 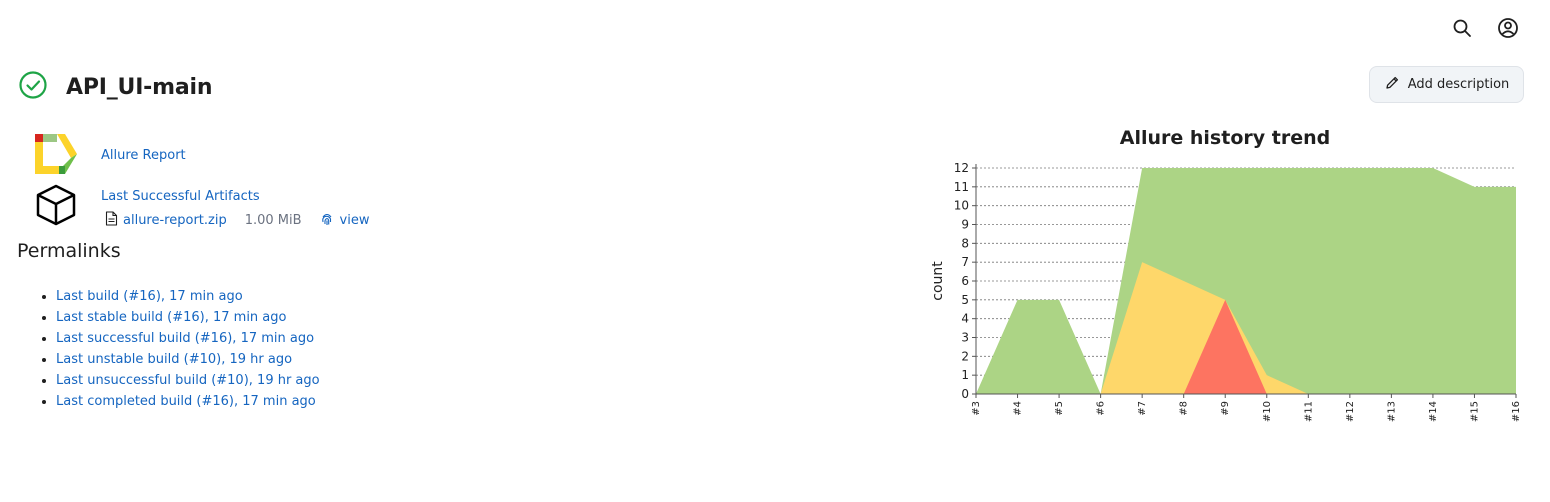 I want to click on package-box-icon, so click(x=56, y=205).